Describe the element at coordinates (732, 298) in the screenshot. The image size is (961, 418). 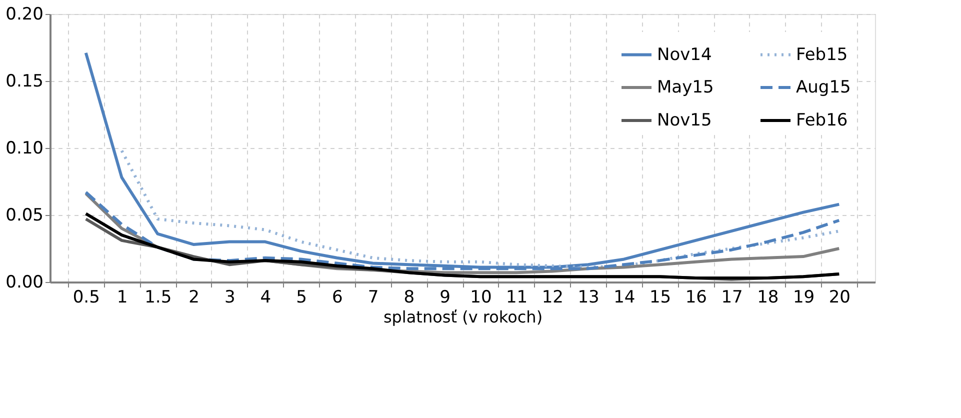
I see `x-tick-label: 17` at that location.